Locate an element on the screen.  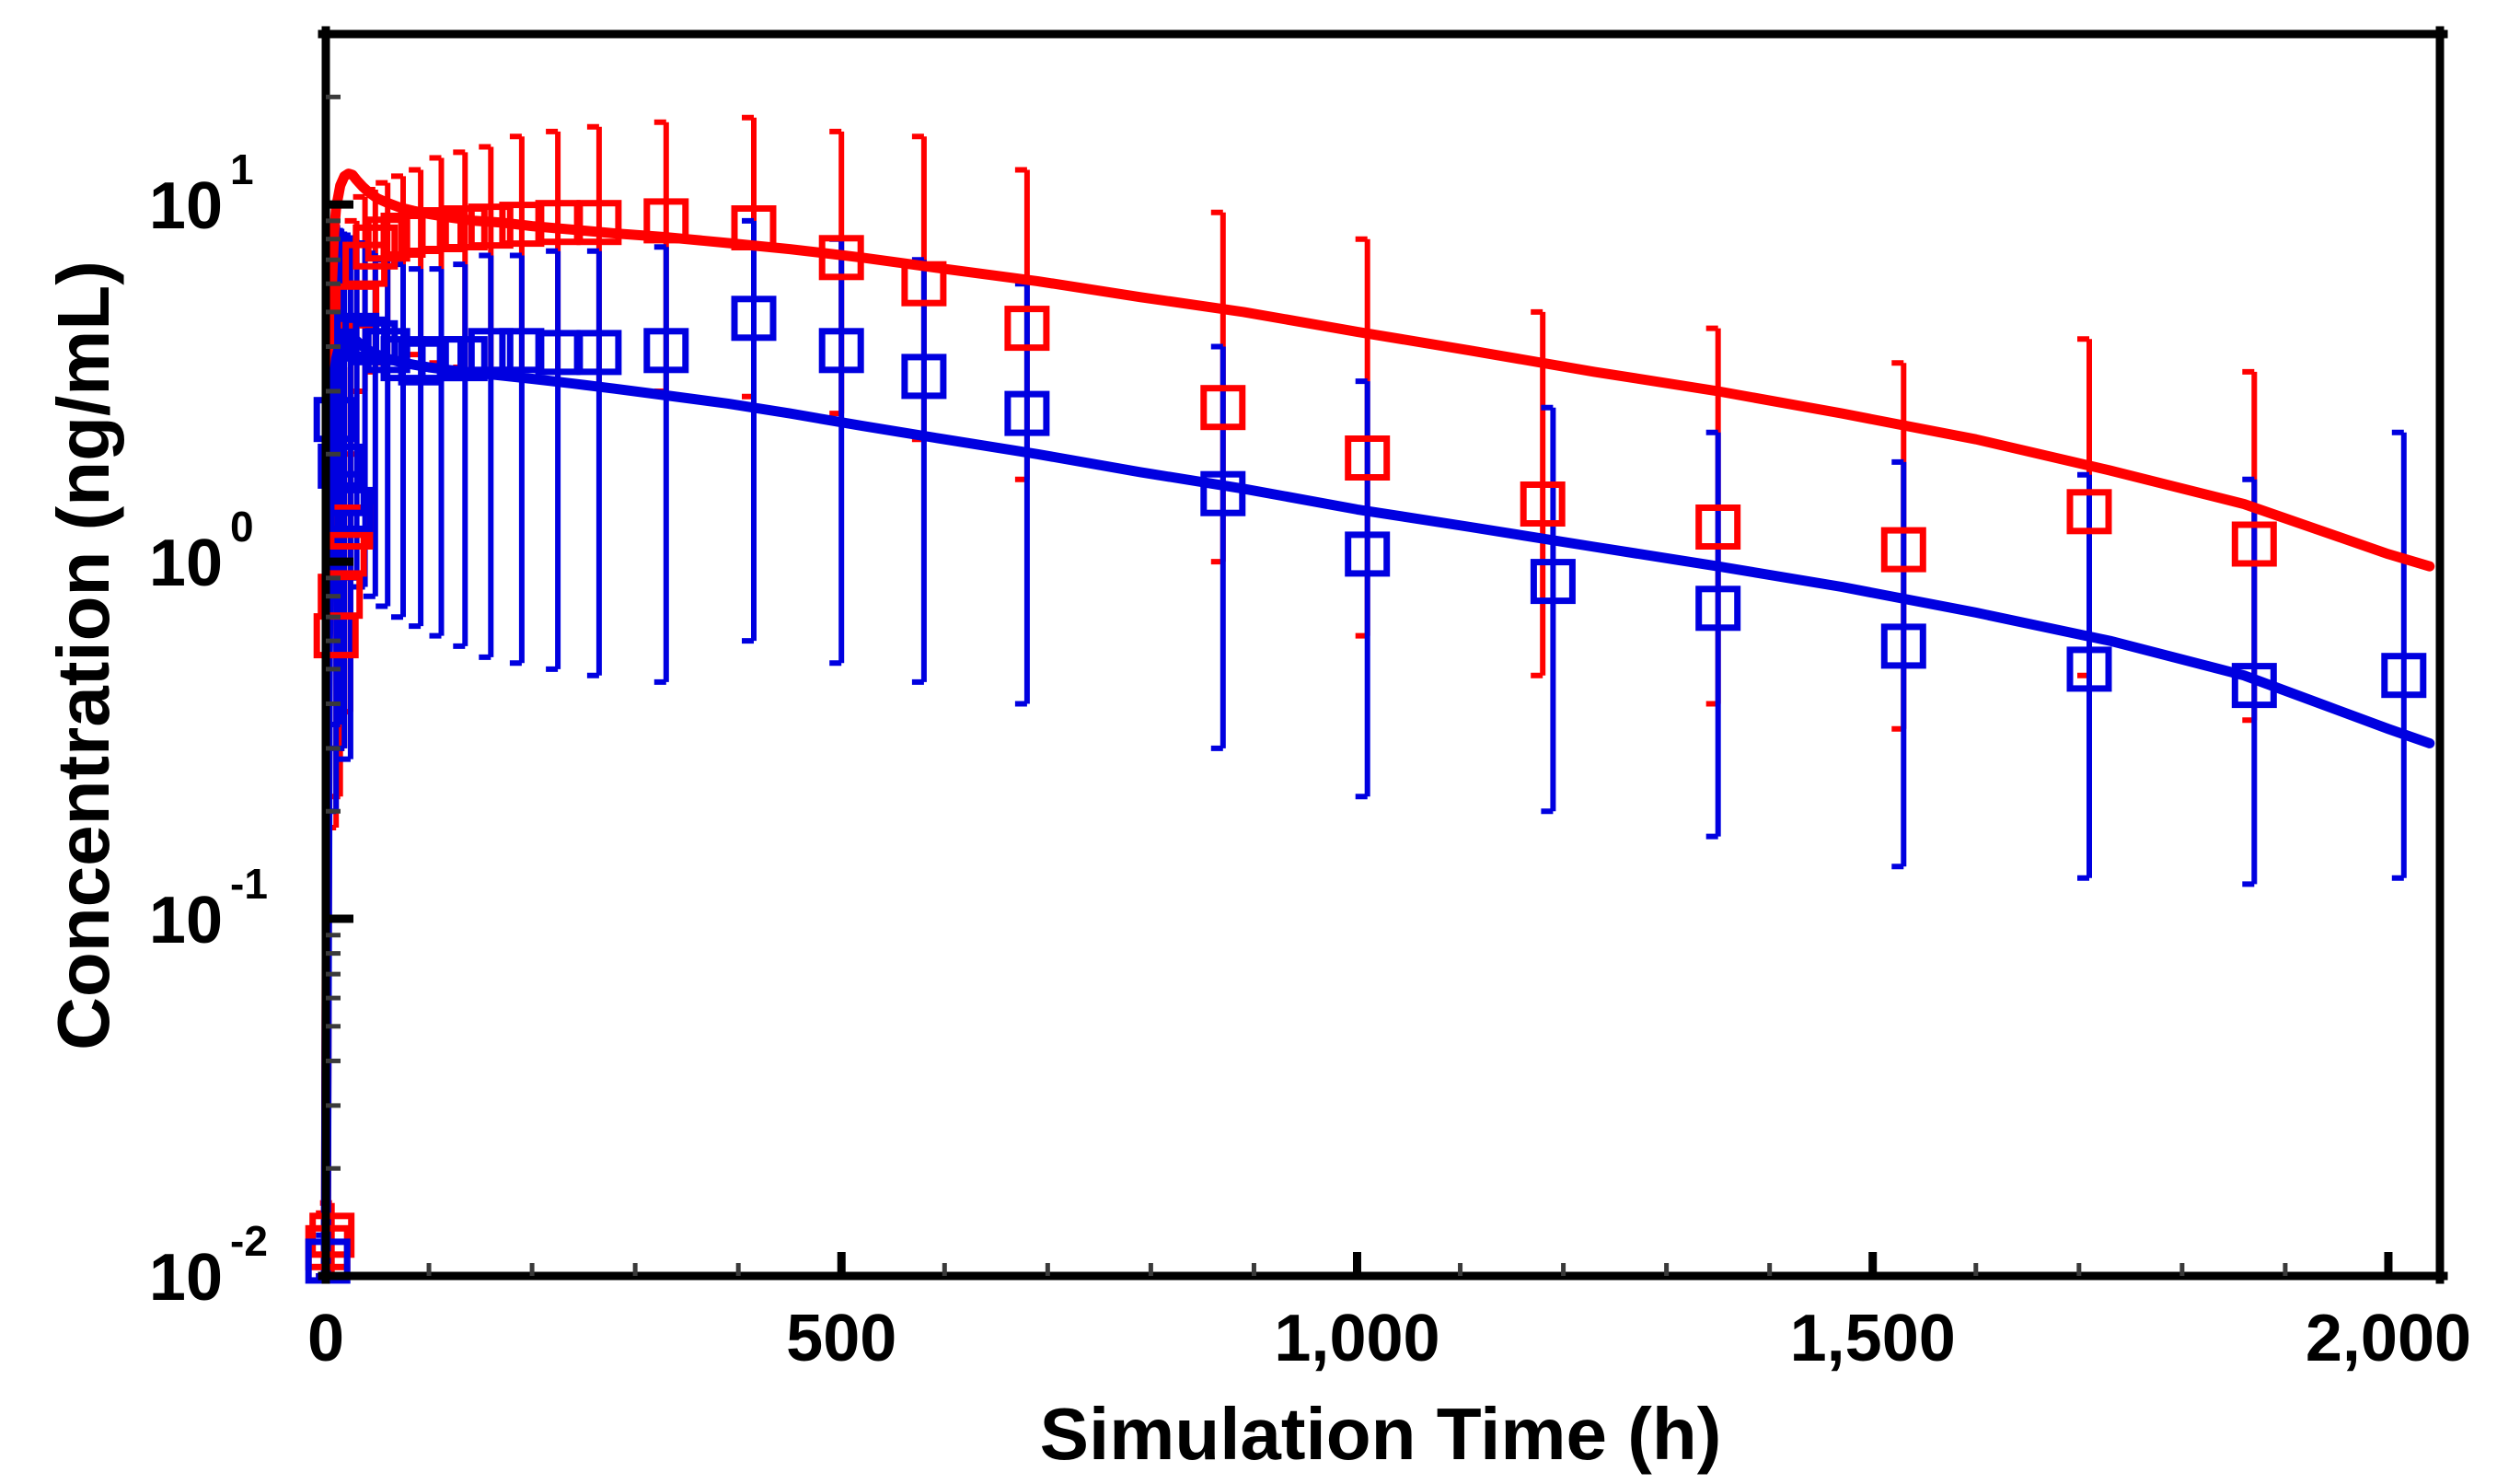
y-axis-title: Concentration (ng/mL) is located at coordinates (83, 655).